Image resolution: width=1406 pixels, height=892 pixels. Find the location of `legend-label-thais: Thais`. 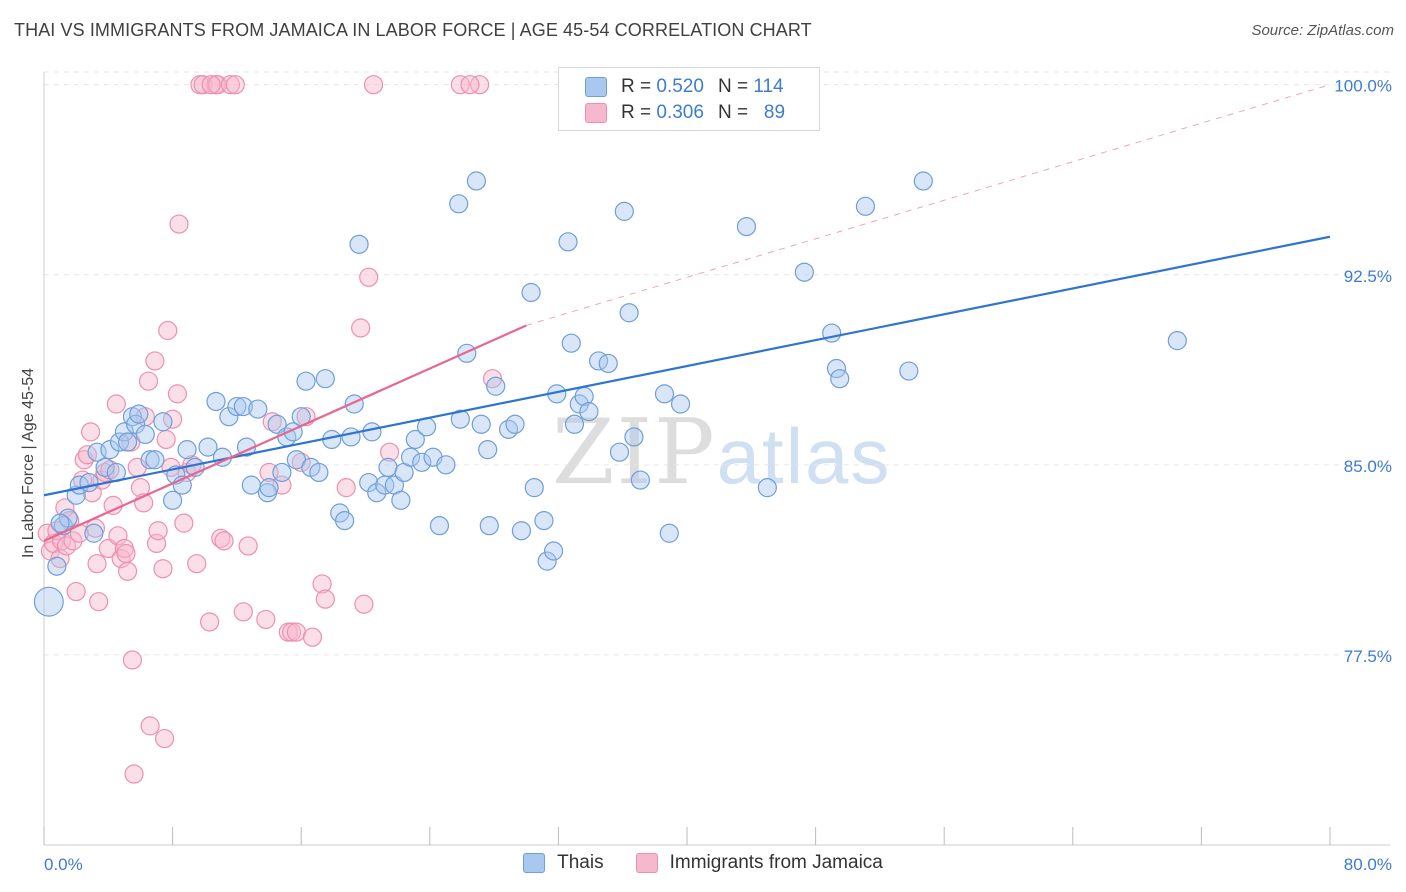

legend-label-thais: Thais is located at coordinates (580, 862).